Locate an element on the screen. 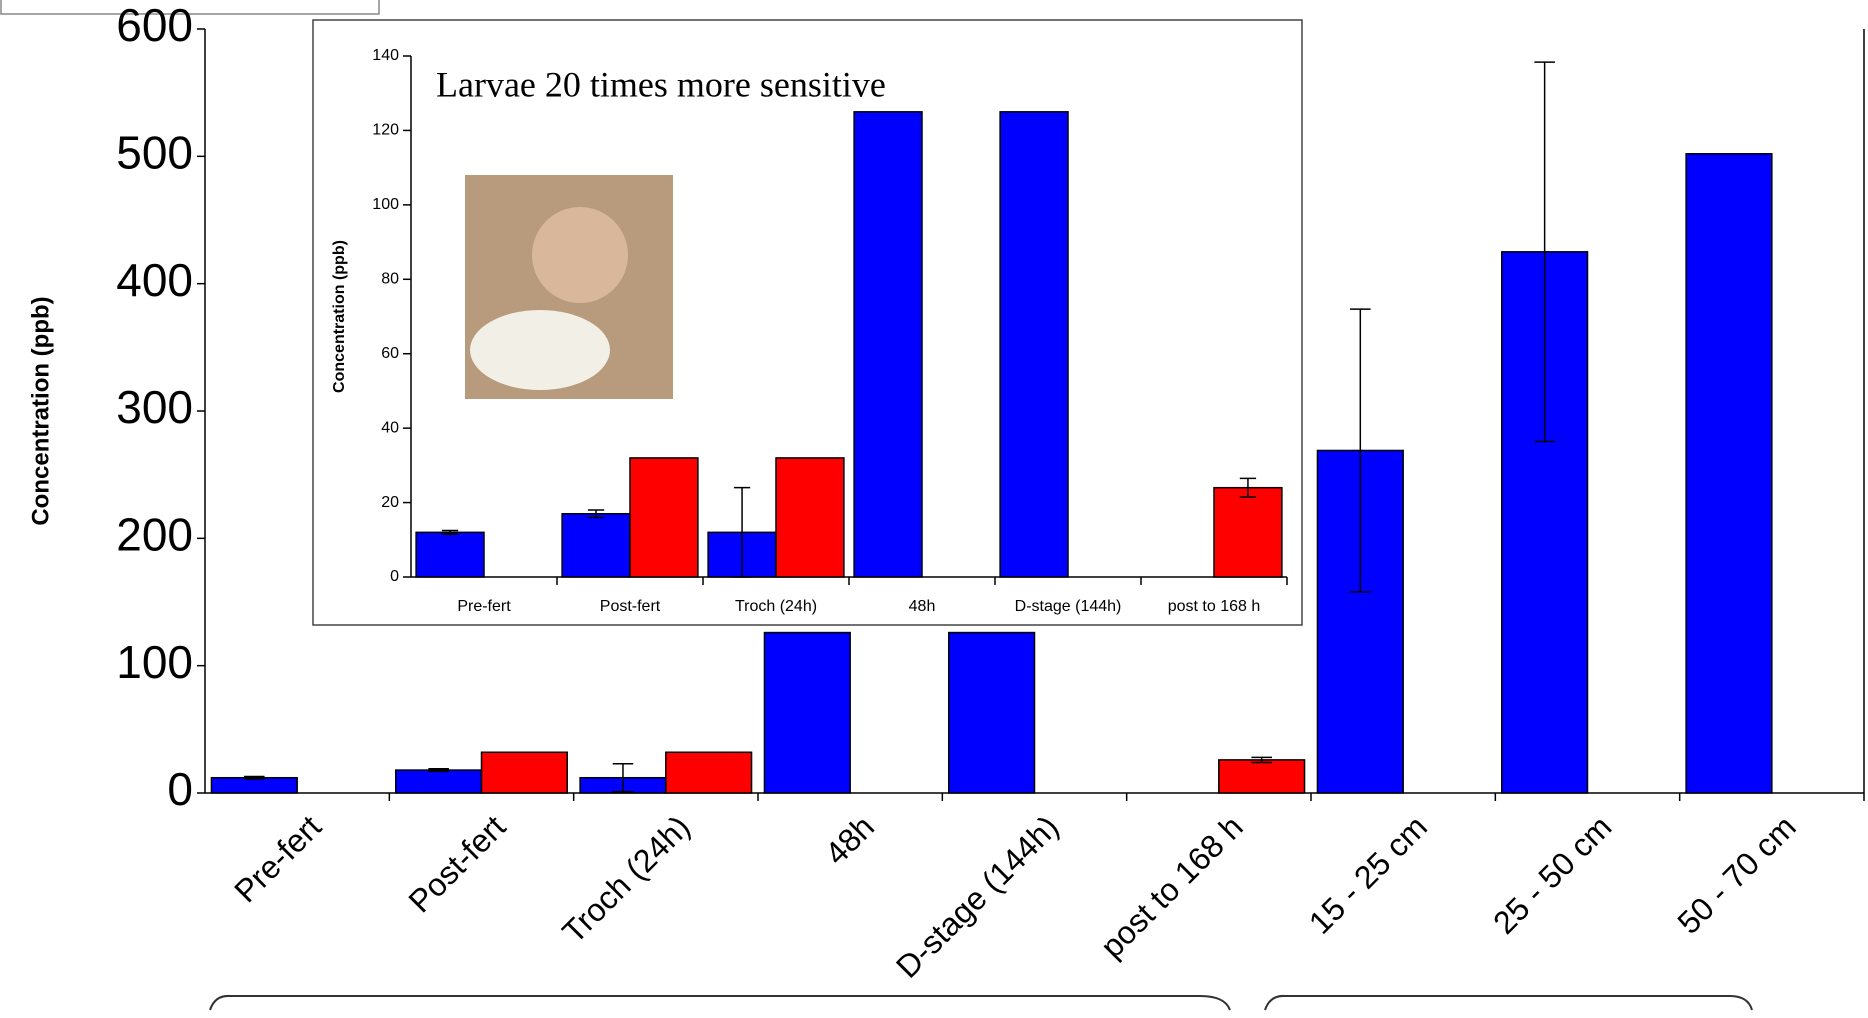 The image size is (1868, 1018). y-tick-label: 400 is located at coordinates (154, 280).